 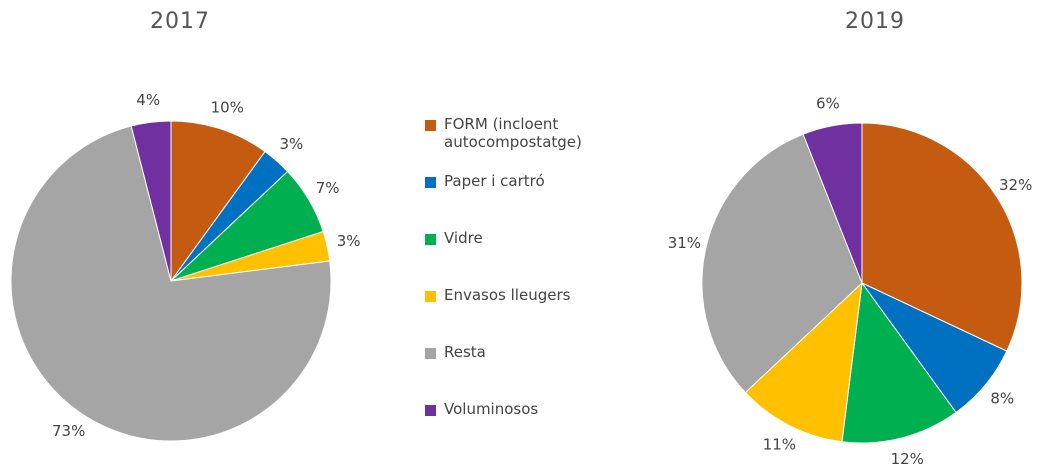 I want to click on legend-label: Voluminosos, so click(x=491, y=409).